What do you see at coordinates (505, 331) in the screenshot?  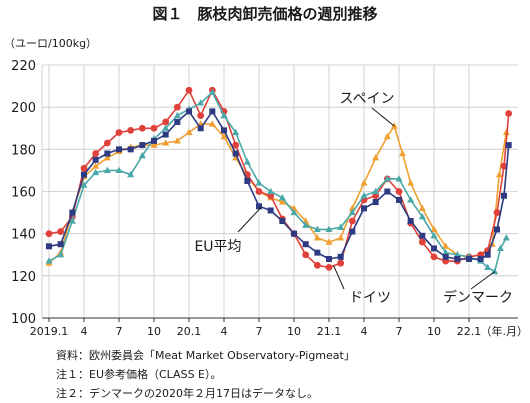 I see `x-axis-unit-label: （年.月）` at bounding box center [505, 331].